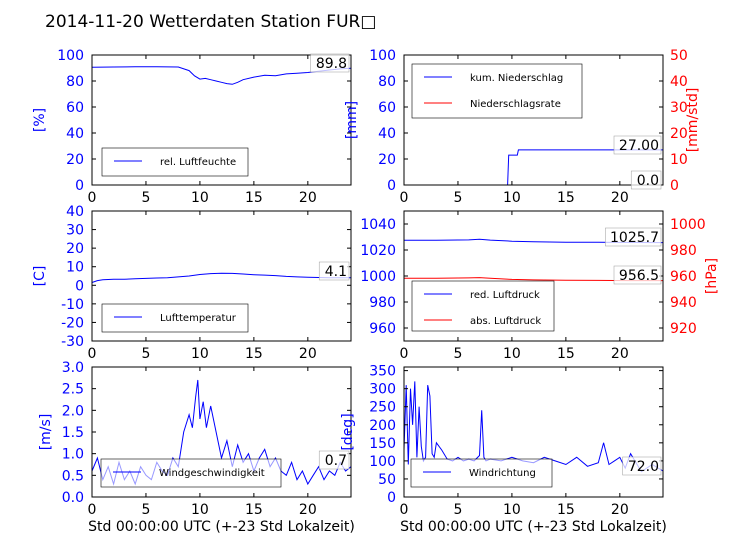 This screenshot has width=736, height=552. Describe the element at coordinates (73, 455) in the screenshot. I see `y-tick-label: 1.0` at that location.